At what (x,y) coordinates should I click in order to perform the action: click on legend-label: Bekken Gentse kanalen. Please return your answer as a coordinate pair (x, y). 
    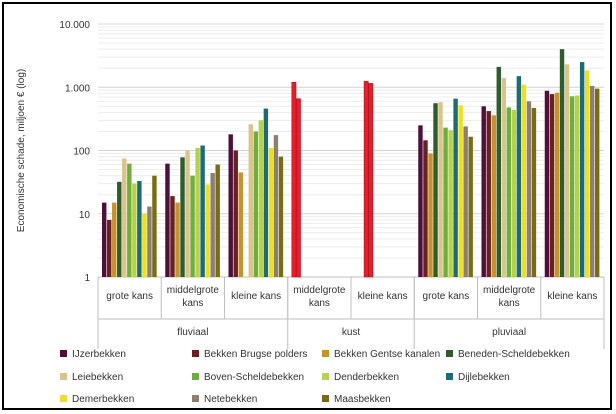
    Looking at the image, I should click on (387, 354).